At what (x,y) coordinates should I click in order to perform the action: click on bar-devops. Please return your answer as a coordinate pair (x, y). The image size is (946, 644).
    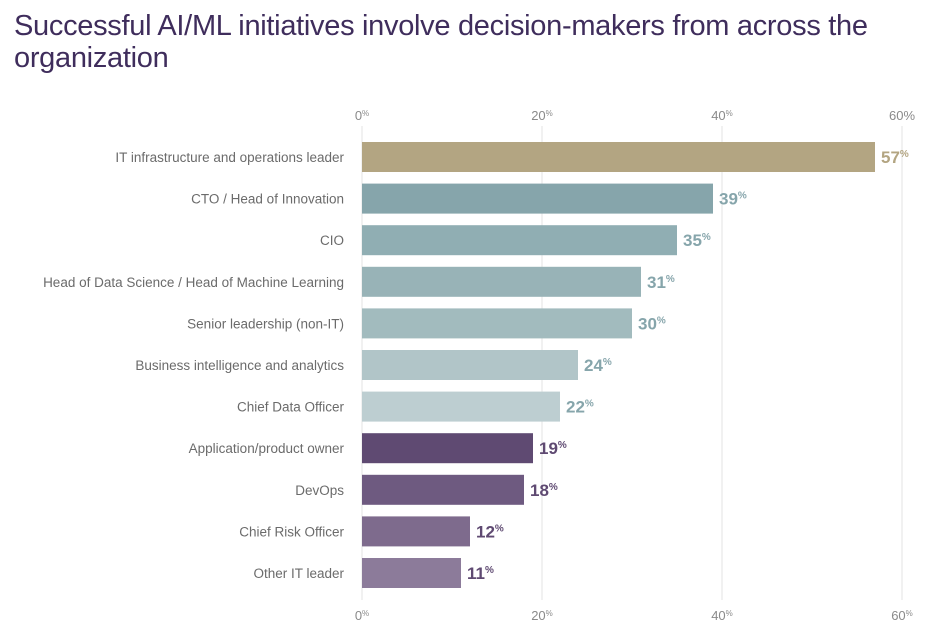
    Looking at the image, I should click on (443, 489).